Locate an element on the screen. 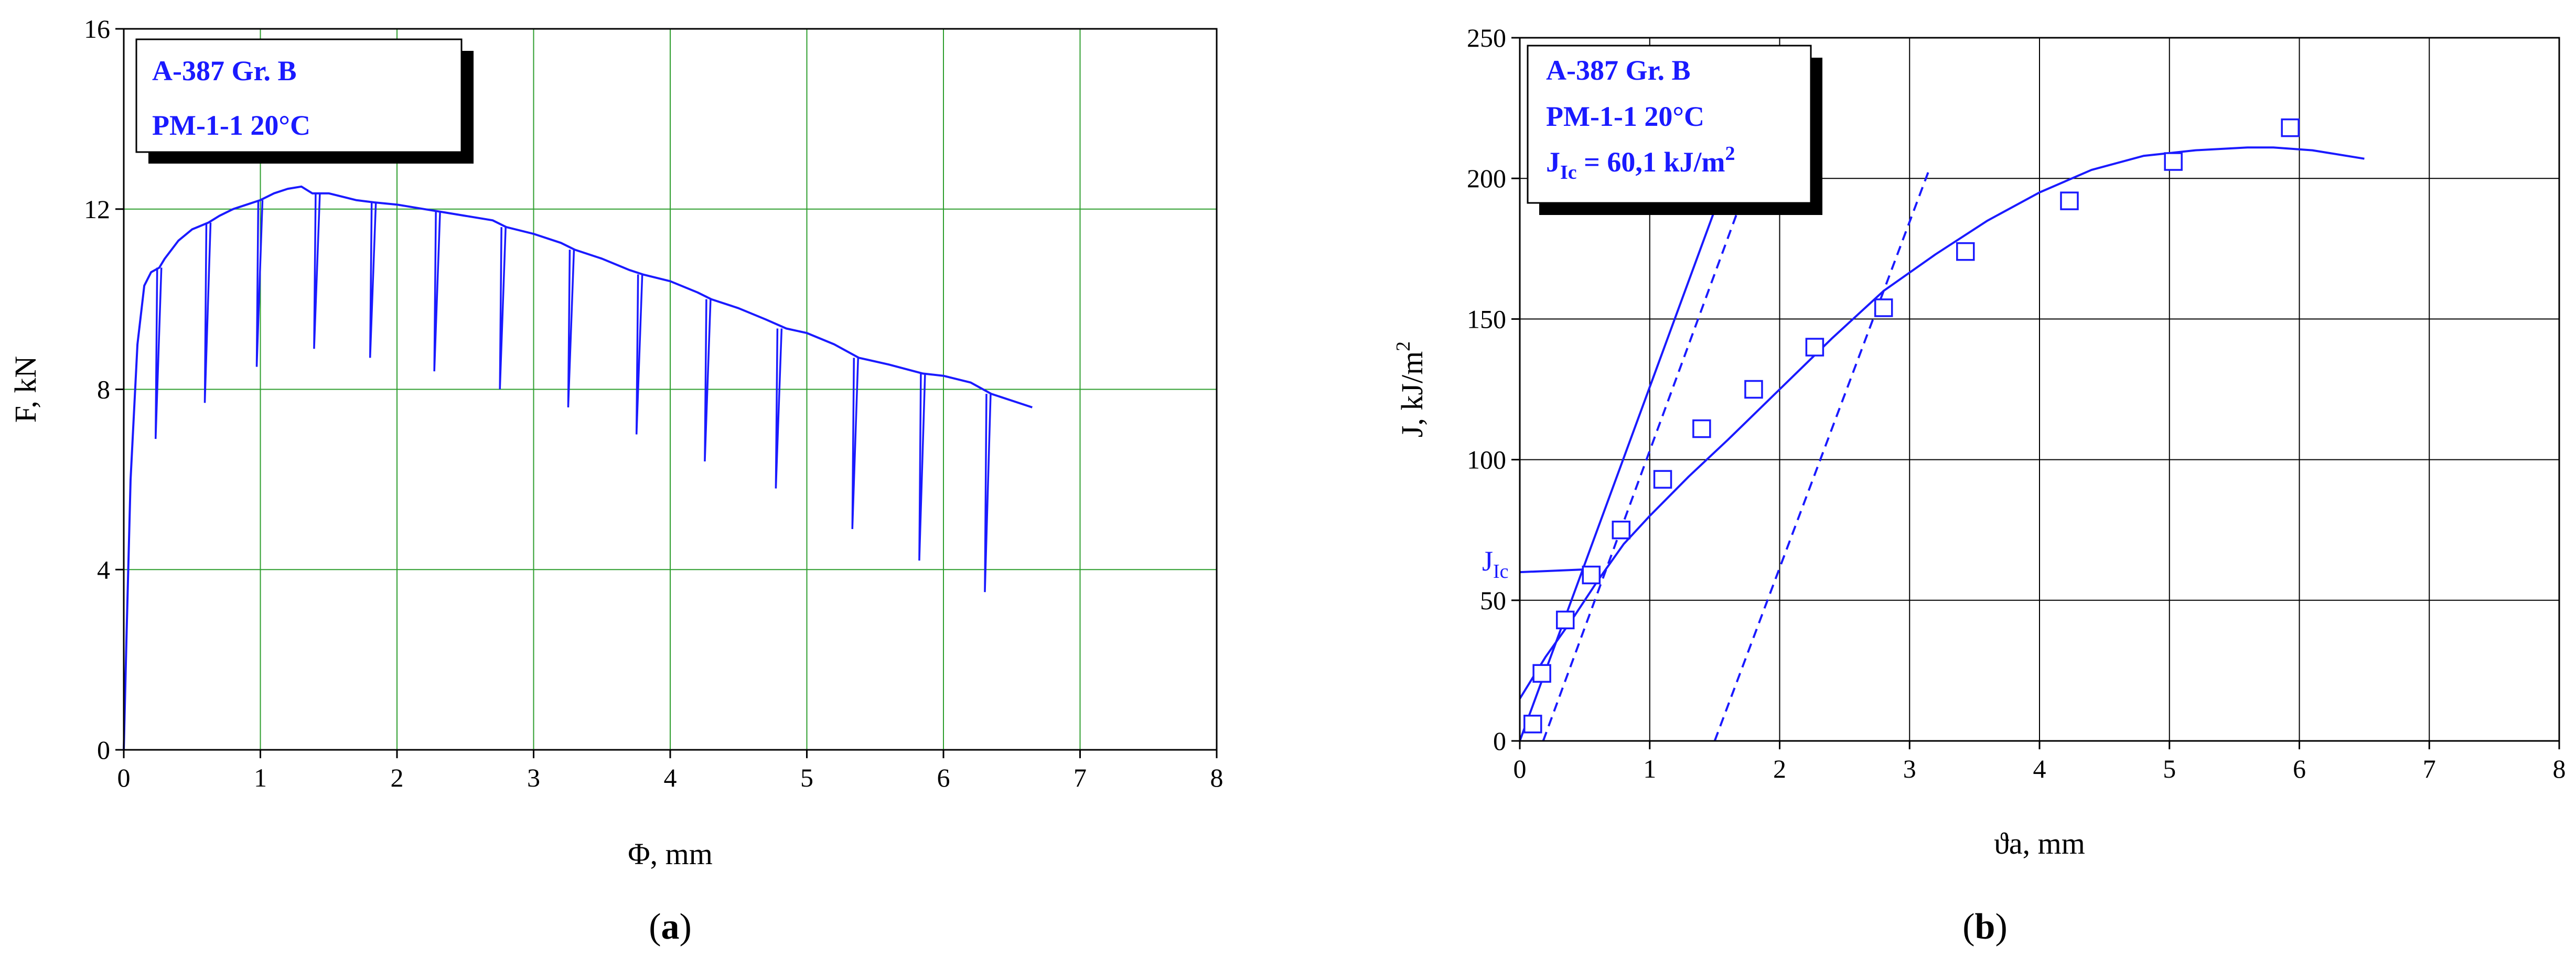 This screenshot has width=2576, height=958. b-x-tick-label: 2 is located at coordinates (1779, 768).